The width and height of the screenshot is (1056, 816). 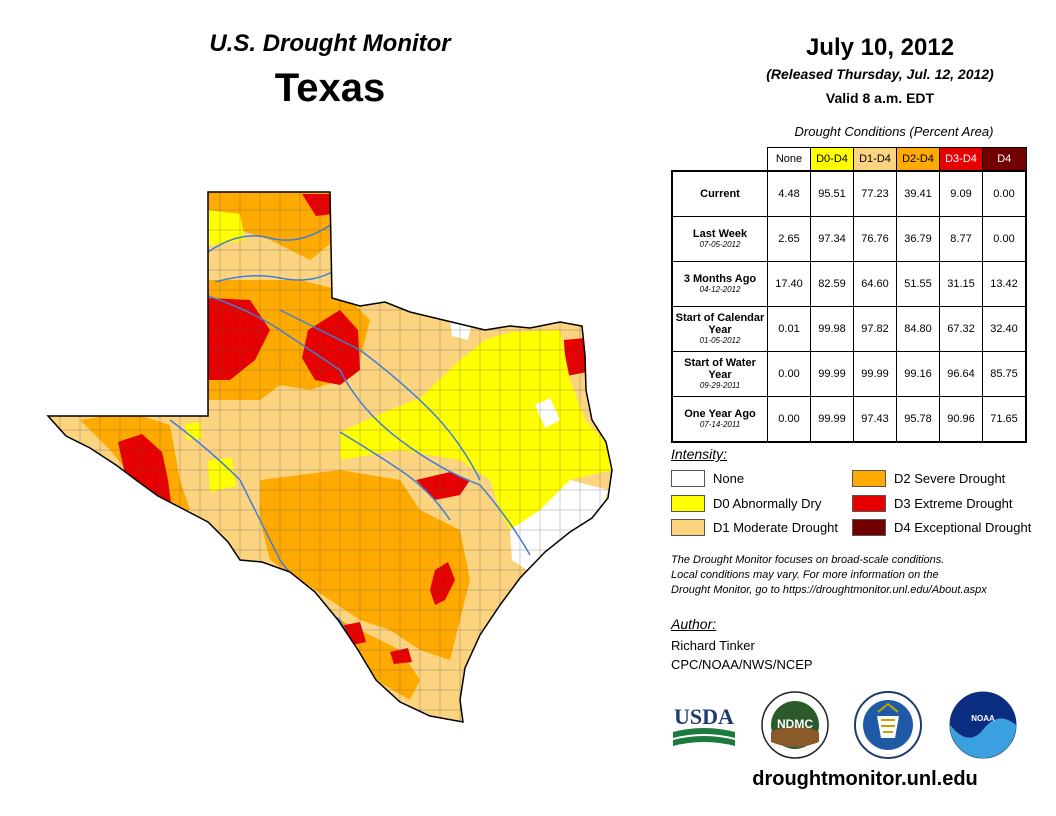 What do you see at coordinates (918, 193) in the screenshot?
I see `table-cell: 39.41` at bounding box center [918, 193].